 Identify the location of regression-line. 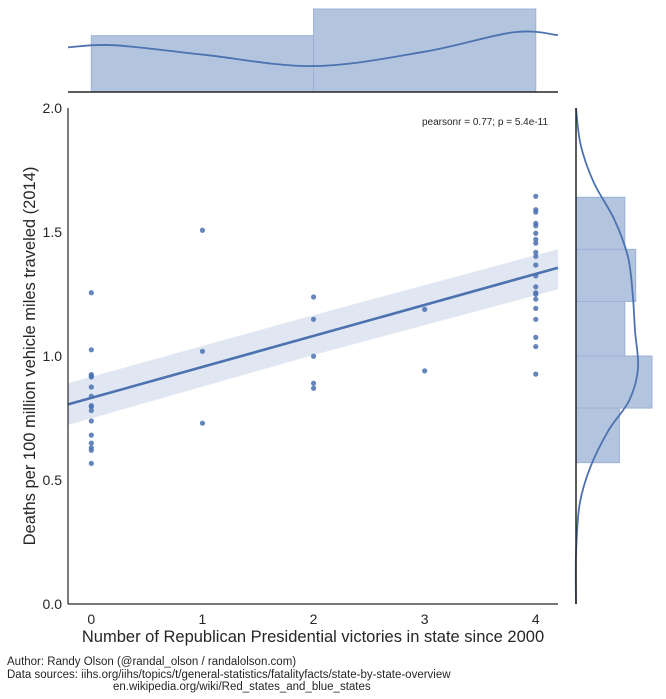
(313, 336).